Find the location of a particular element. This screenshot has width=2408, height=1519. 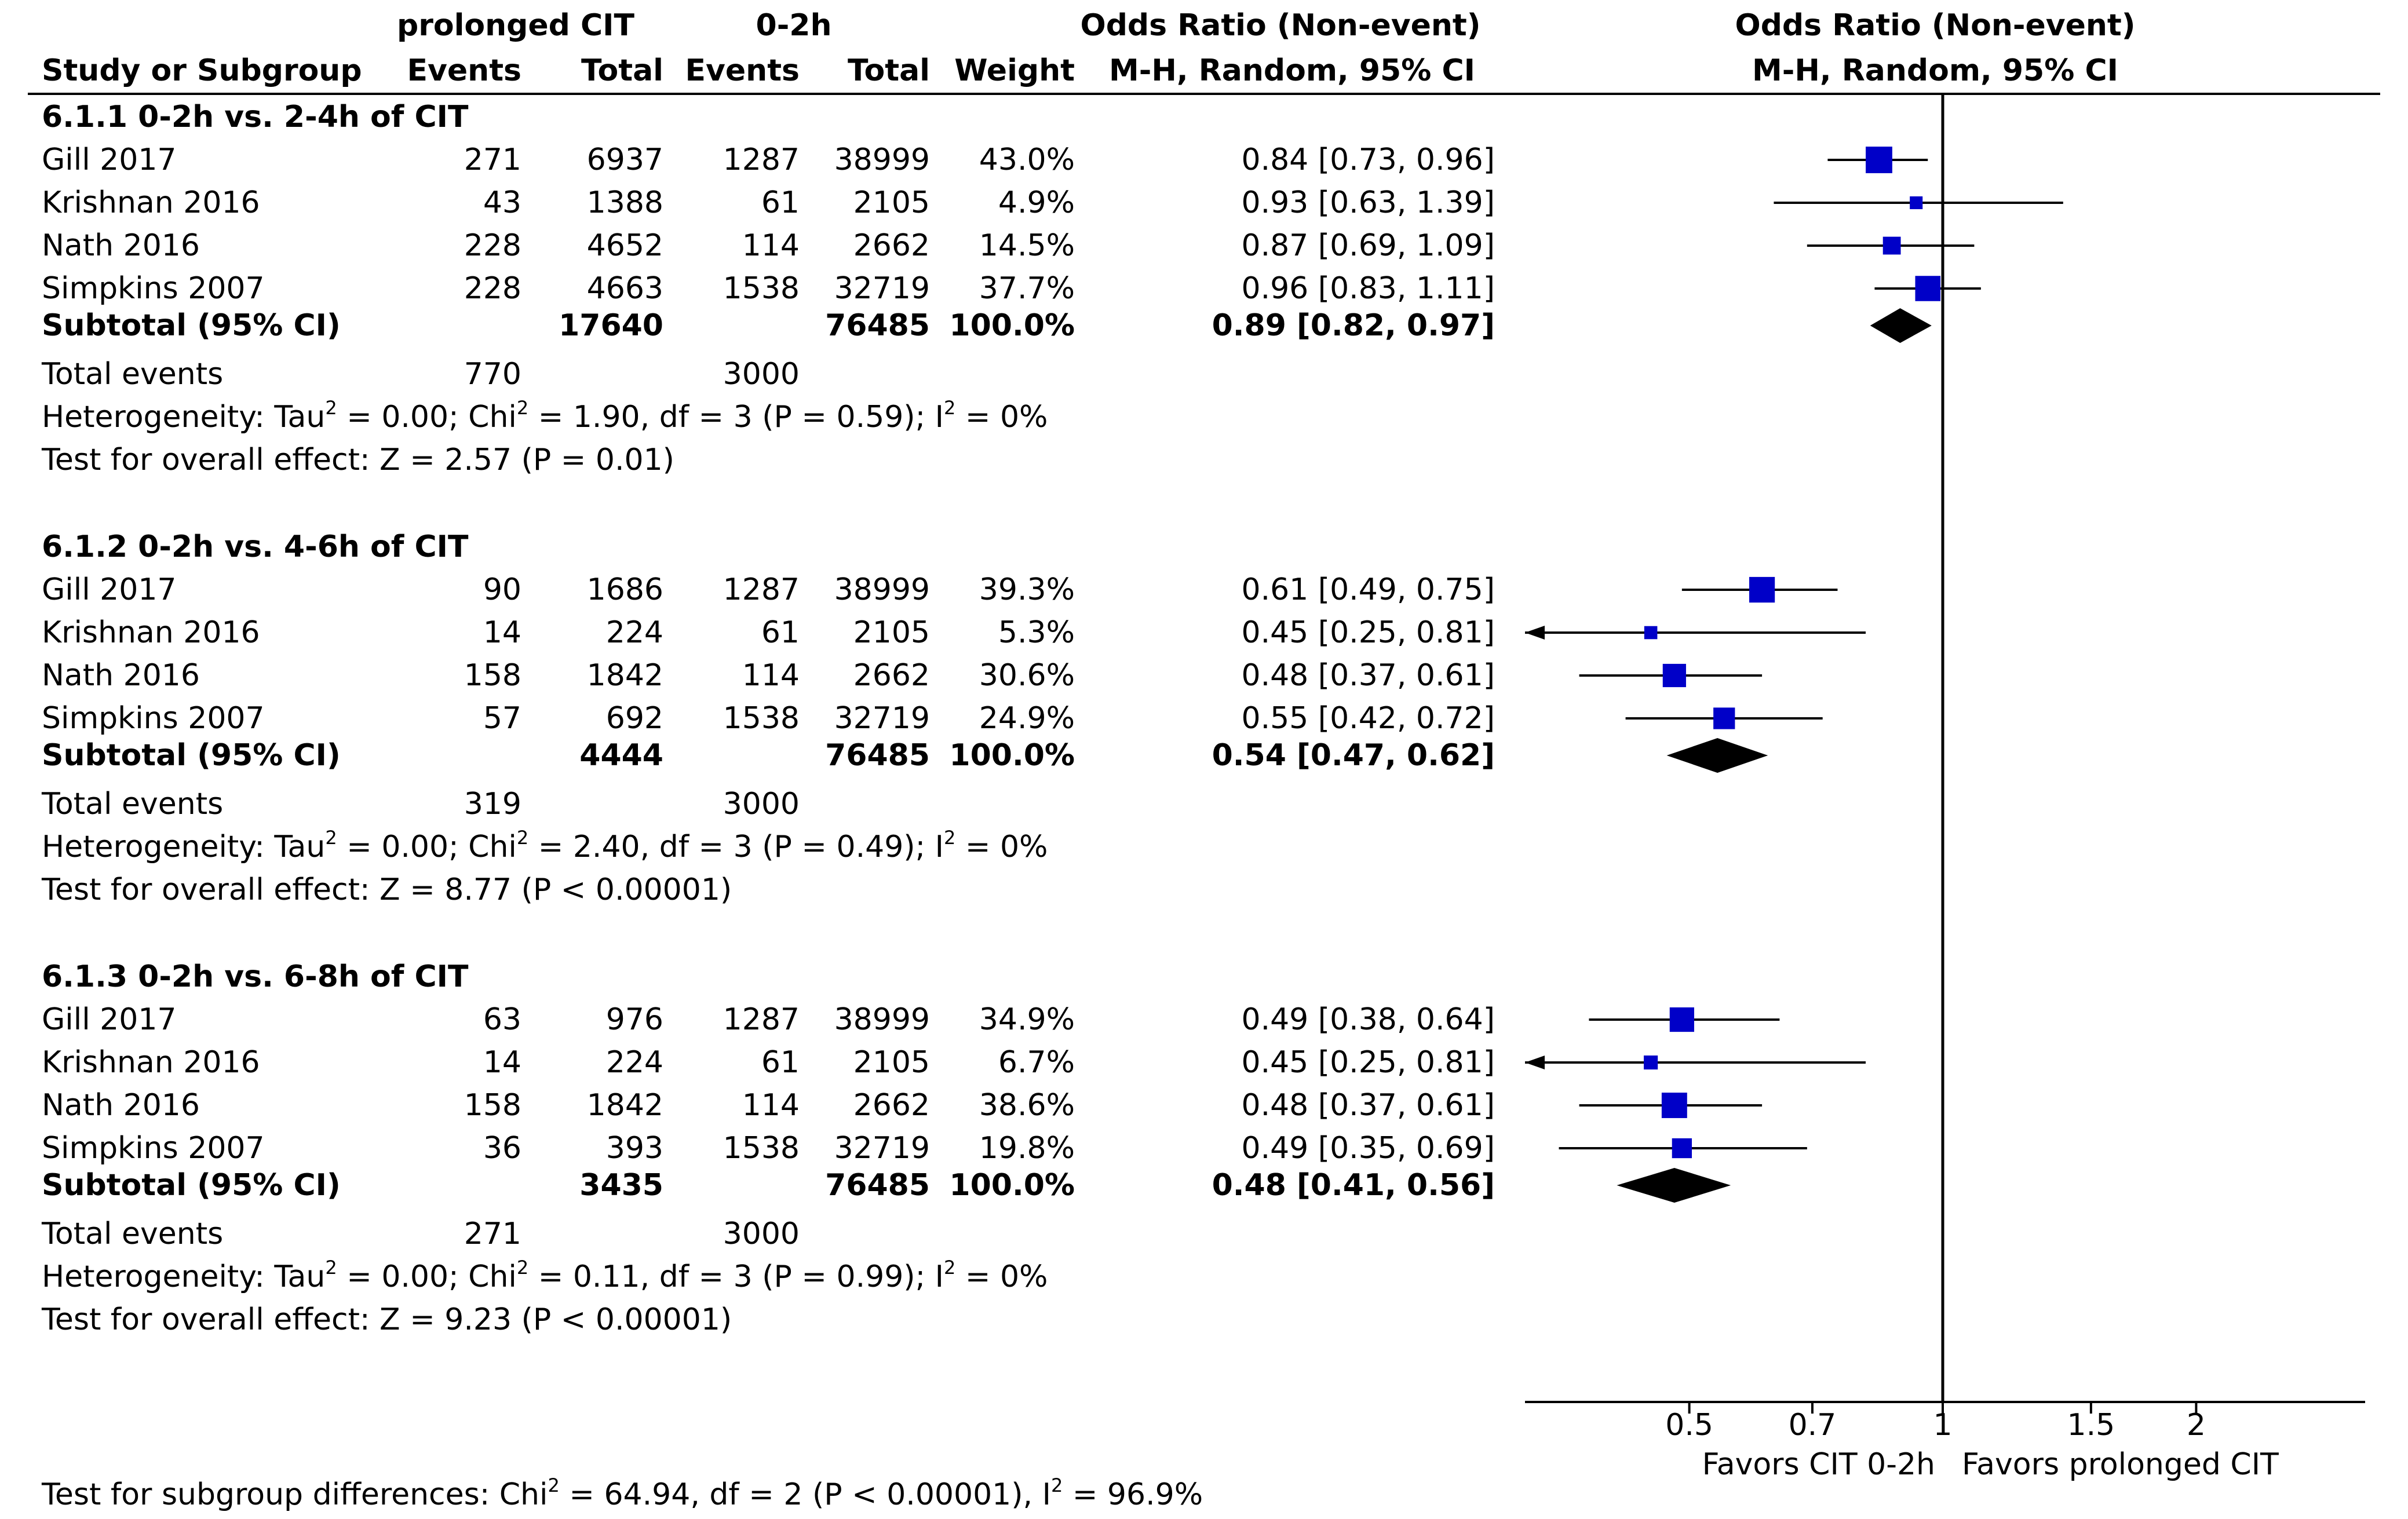

weight-cell: 14.5% is located at coordinates (1027, 245).